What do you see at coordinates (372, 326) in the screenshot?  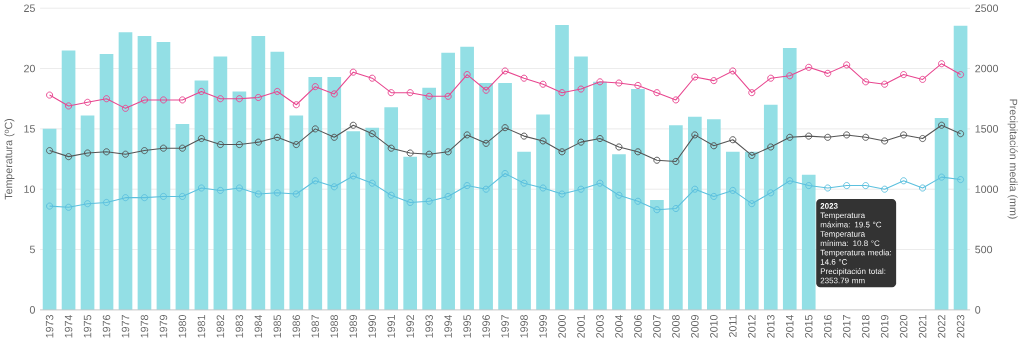 I see `x-tick-label: 1990` at bounding box center [372, 326].